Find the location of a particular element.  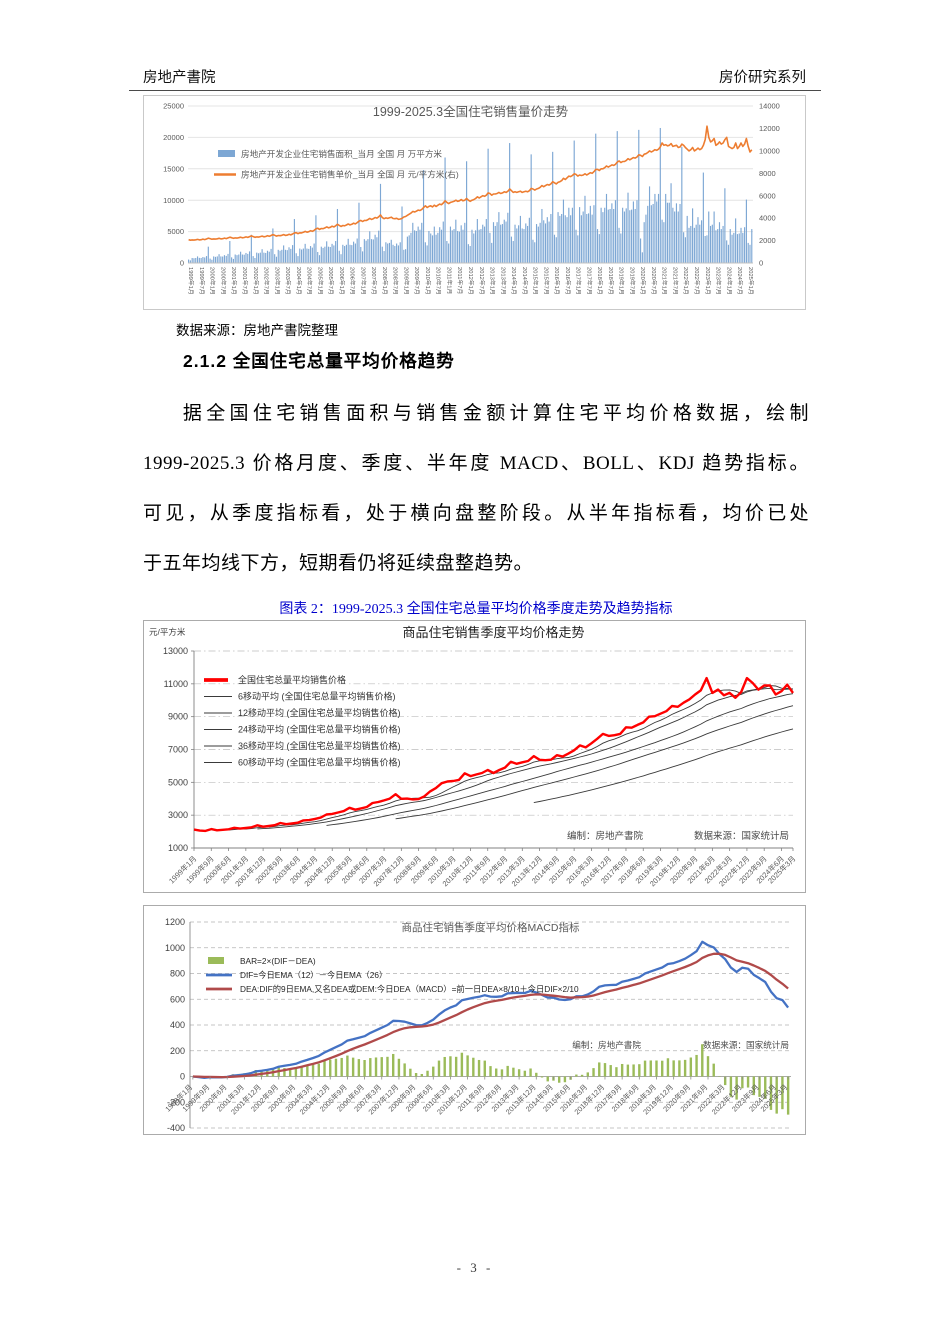

svg-text: 2010年7月 is located at coordinates (439, 281).